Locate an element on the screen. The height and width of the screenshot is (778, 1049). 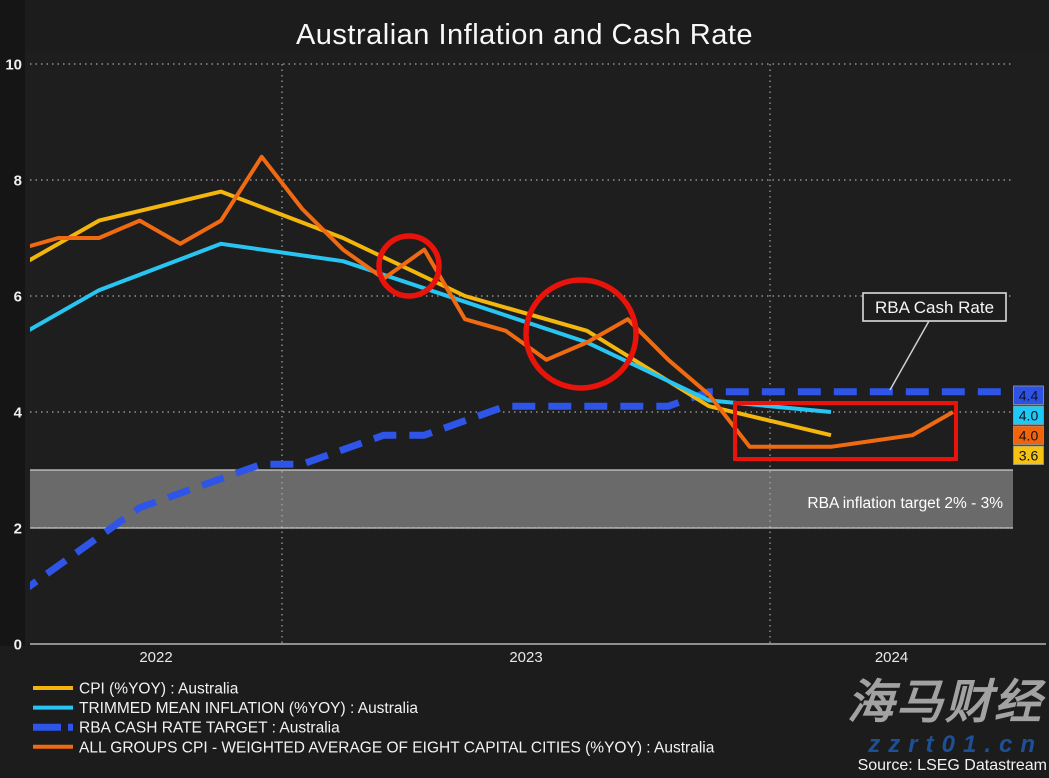
callout-arrow-line is located at coordinates (909, 355).